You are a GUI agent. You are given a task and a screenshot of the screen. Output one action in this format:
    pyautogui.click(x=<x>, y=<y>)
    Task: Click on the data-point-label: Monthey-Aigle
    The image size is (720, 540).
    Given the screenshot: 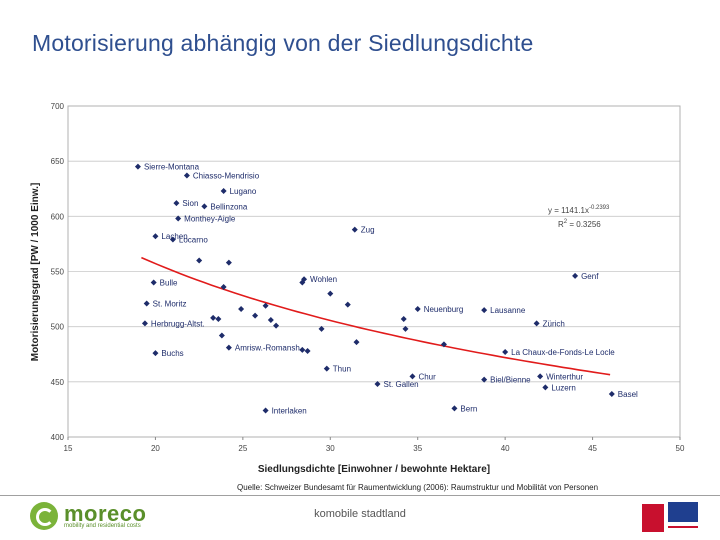 What is the action you would take?
    pyautogui.click(x=210, y=219)
    